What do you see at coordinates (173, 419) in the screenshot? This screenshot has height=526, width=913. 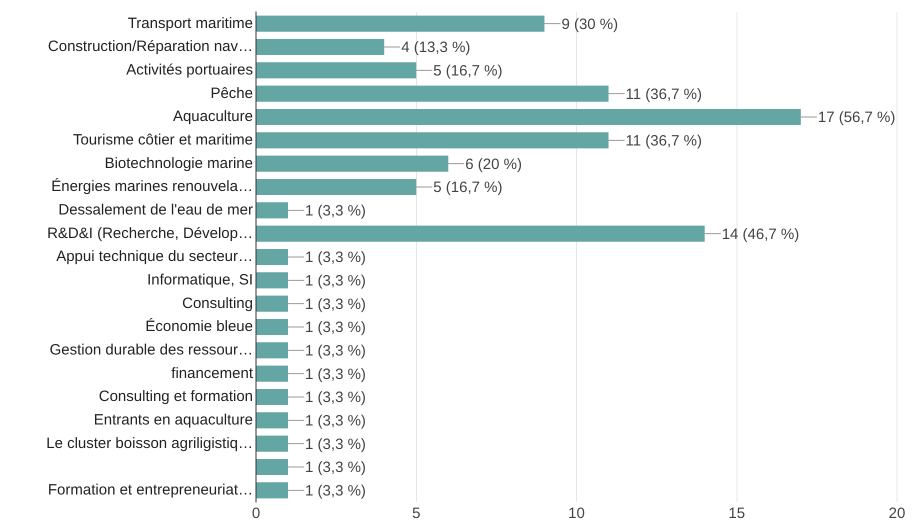 I see `y-tick-label: Entrants en aquaculture` at bounding box center [173, 419].